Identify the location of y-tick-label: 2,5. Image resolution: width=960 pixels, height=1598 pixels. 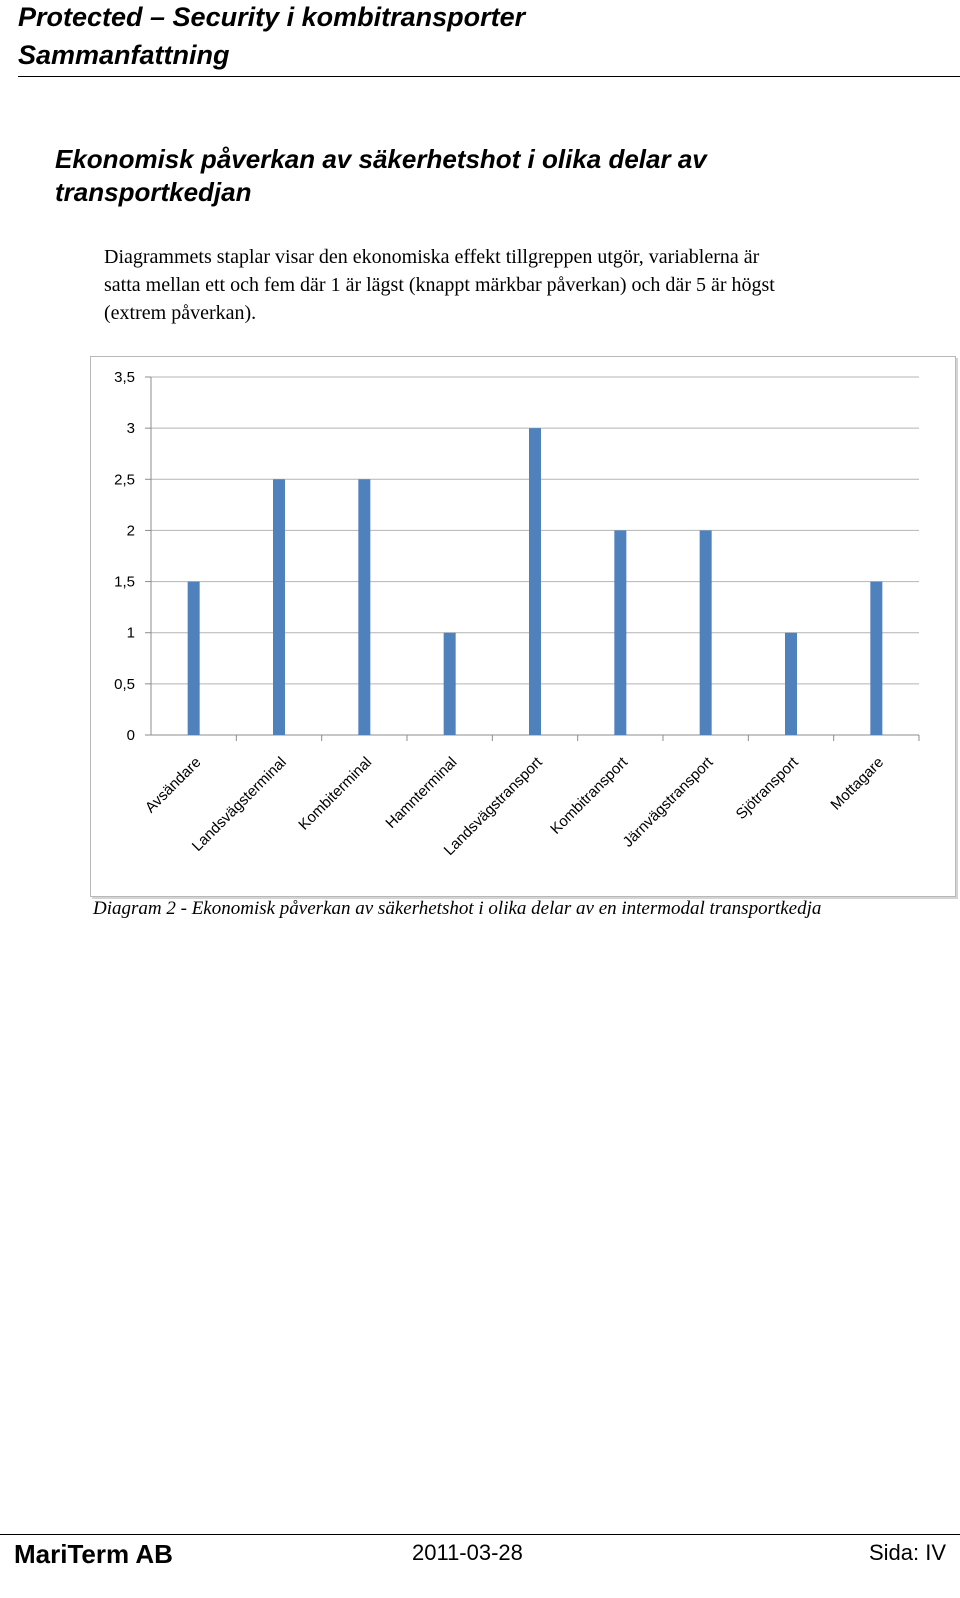
(124, 479).